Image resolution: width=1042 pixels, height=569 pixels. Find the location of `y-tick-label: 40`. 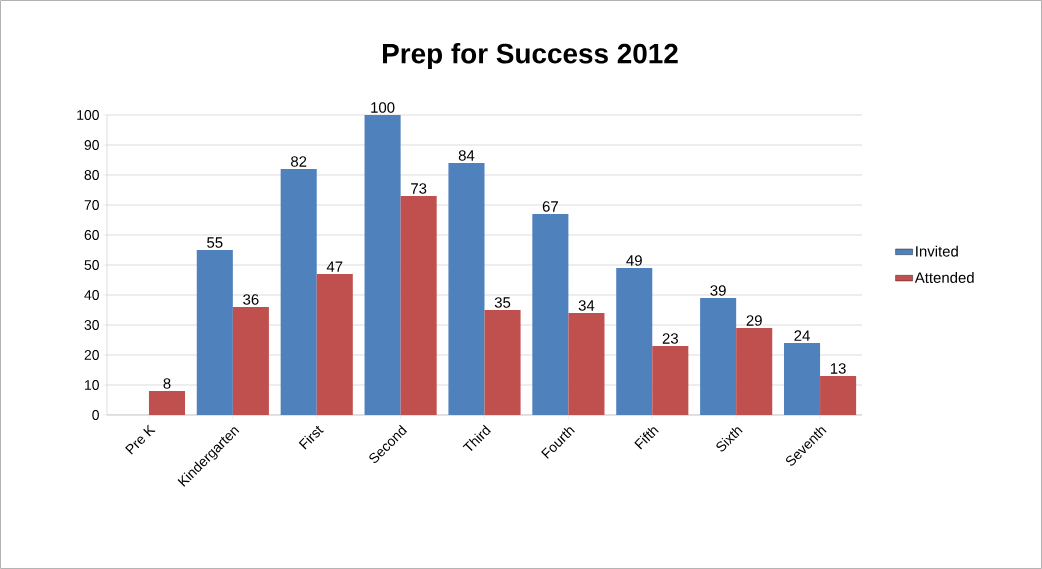

y-tick-label: 40 is located at coordinates (91, 295).